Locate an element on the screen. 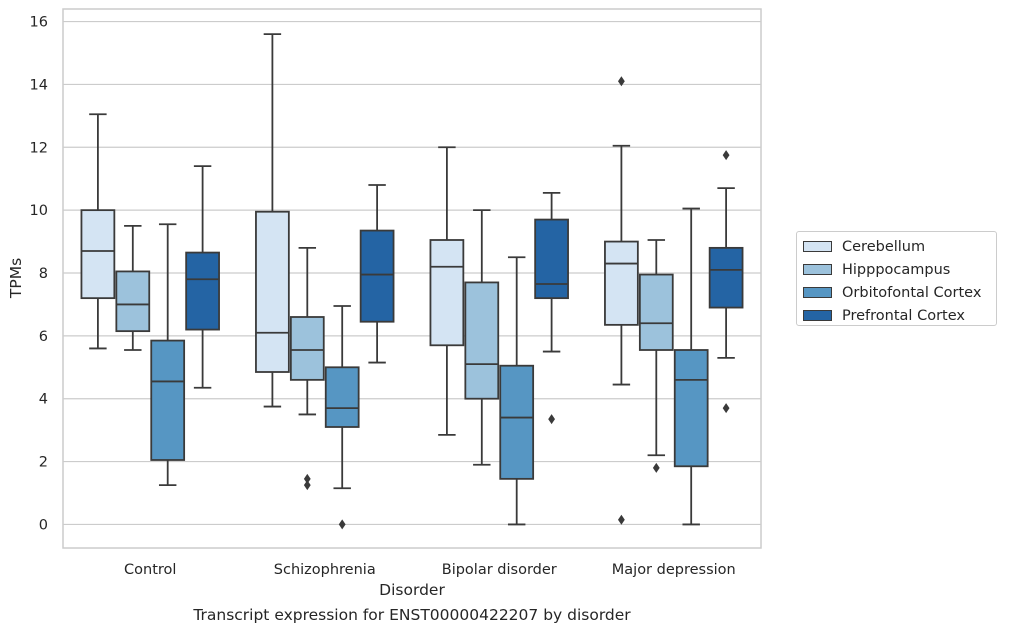 Image resolution: width=1009 pixels, height=634 pixels. legend-label: Orbitofontal Cortex is located at coordinates (912, 292).